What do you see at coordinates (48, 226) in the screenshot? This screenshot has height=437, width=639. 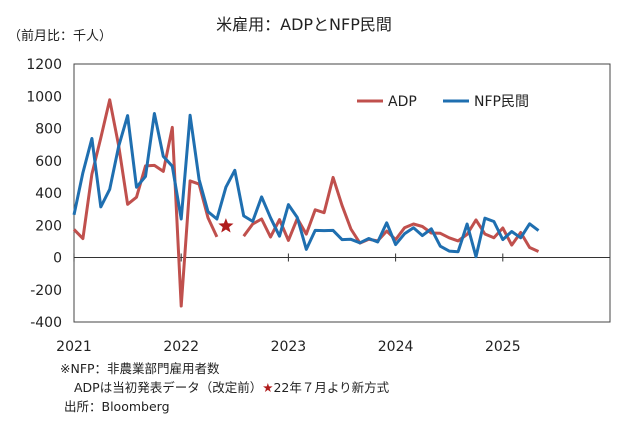 I see `y-tick-label: 200` at bounding box center [48, 226].